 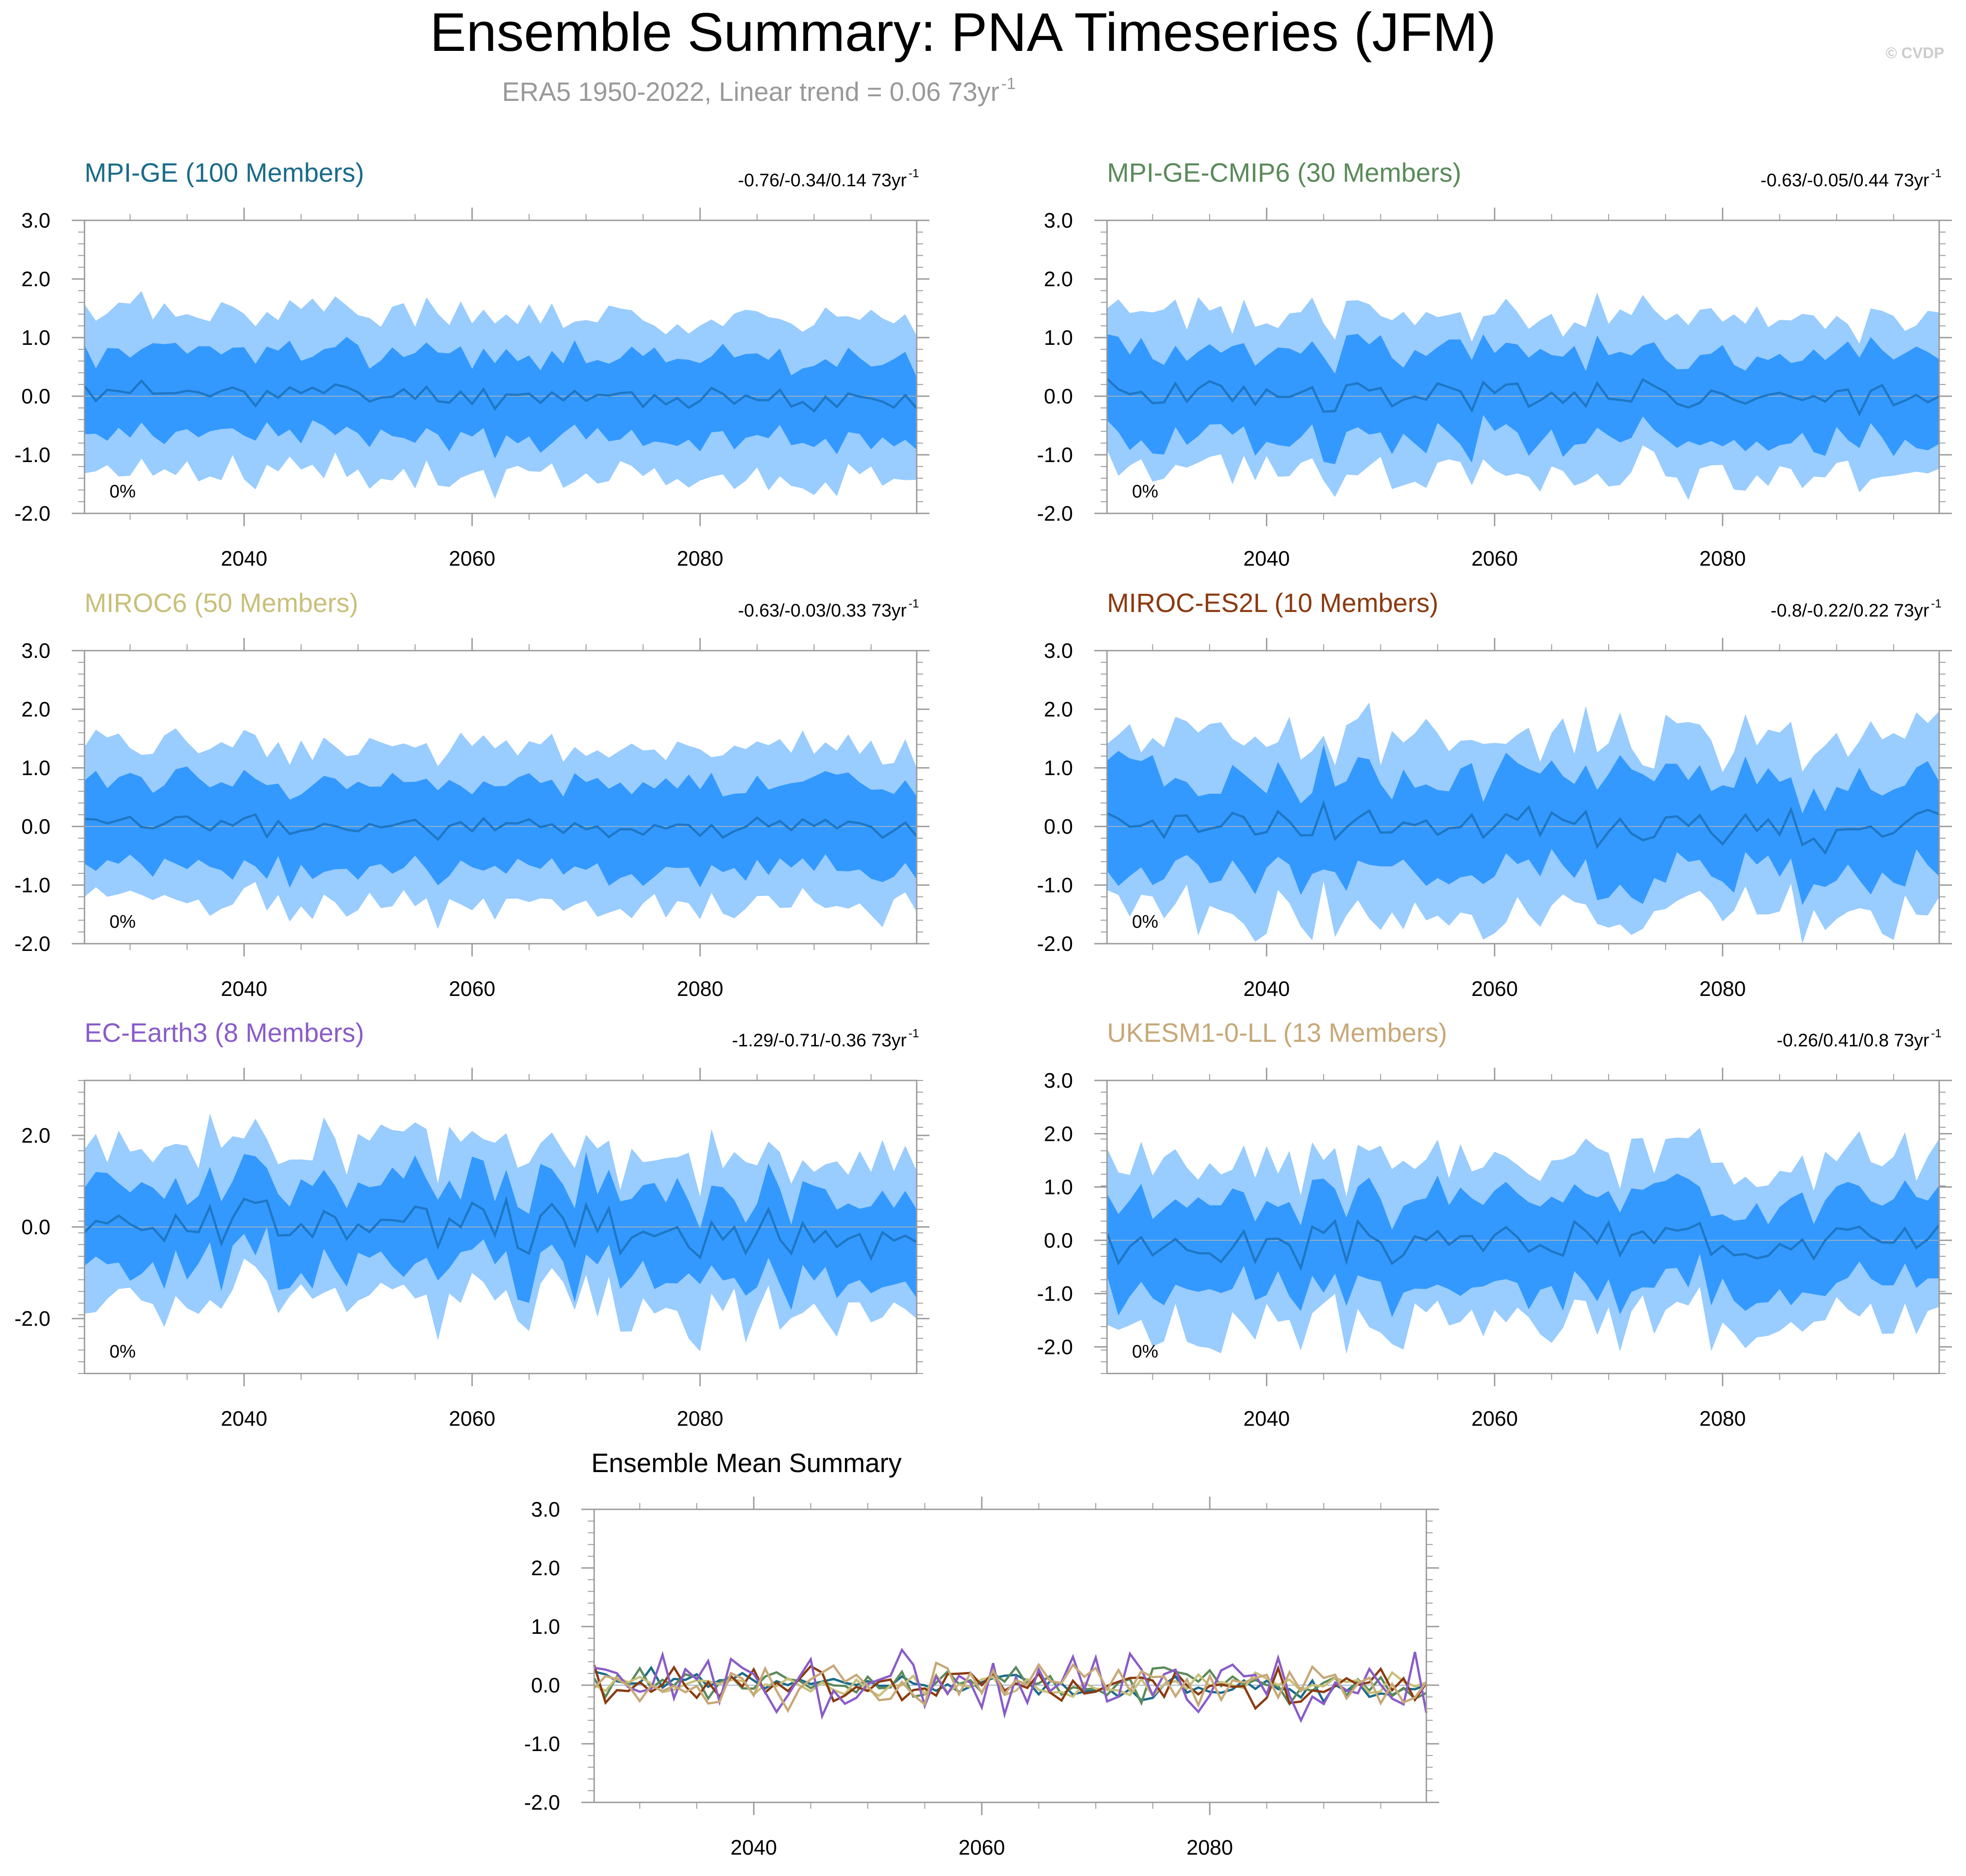 I want to click on panel-title: MIROC6 (50 Members), so click(x=221, y=603).